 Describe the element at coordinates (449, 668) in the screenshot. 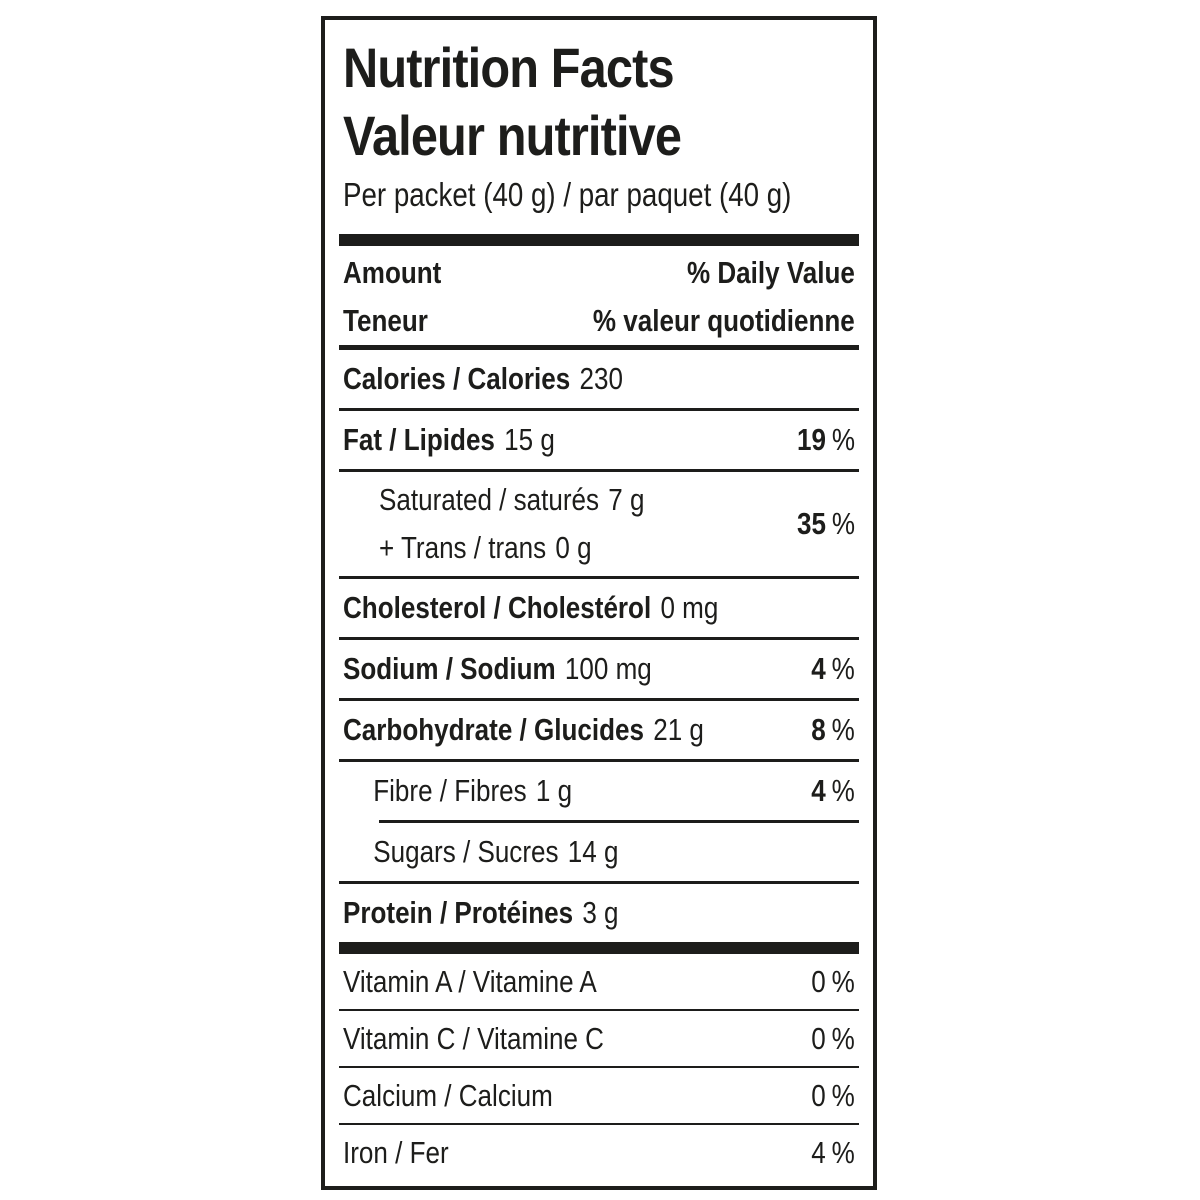

I see `sodium-name: Sodium / Sodium` at that location.